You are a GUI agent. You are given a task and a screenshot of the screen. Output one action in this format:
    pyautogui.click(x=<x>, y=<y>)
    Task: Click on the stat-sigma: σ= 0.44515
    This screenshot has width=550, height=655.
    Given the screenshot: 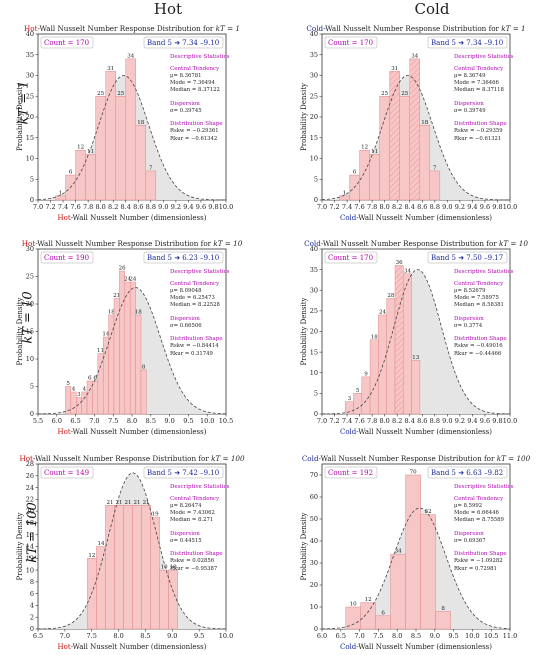 What is the action you would take?
    pyautogui.click(x=186, y=541)
    